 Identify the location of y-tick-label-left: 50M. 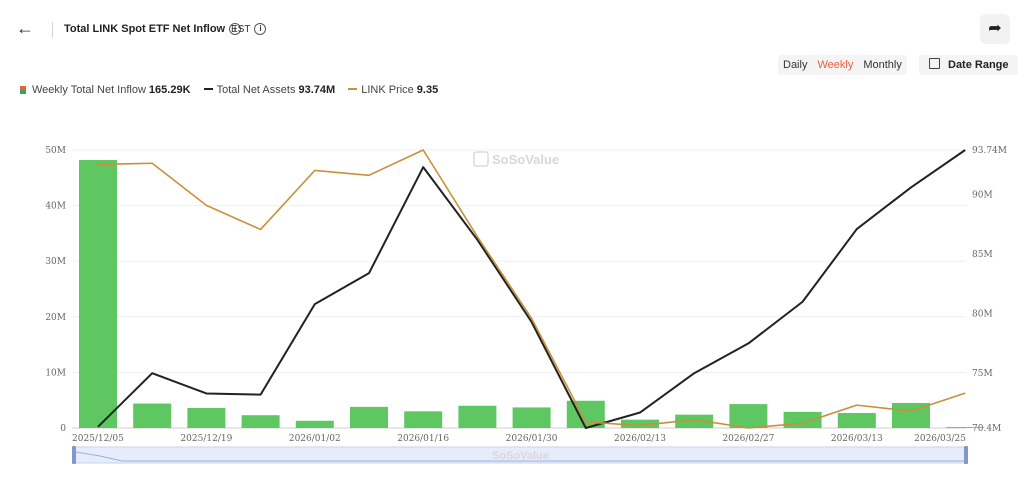
(55, 151).